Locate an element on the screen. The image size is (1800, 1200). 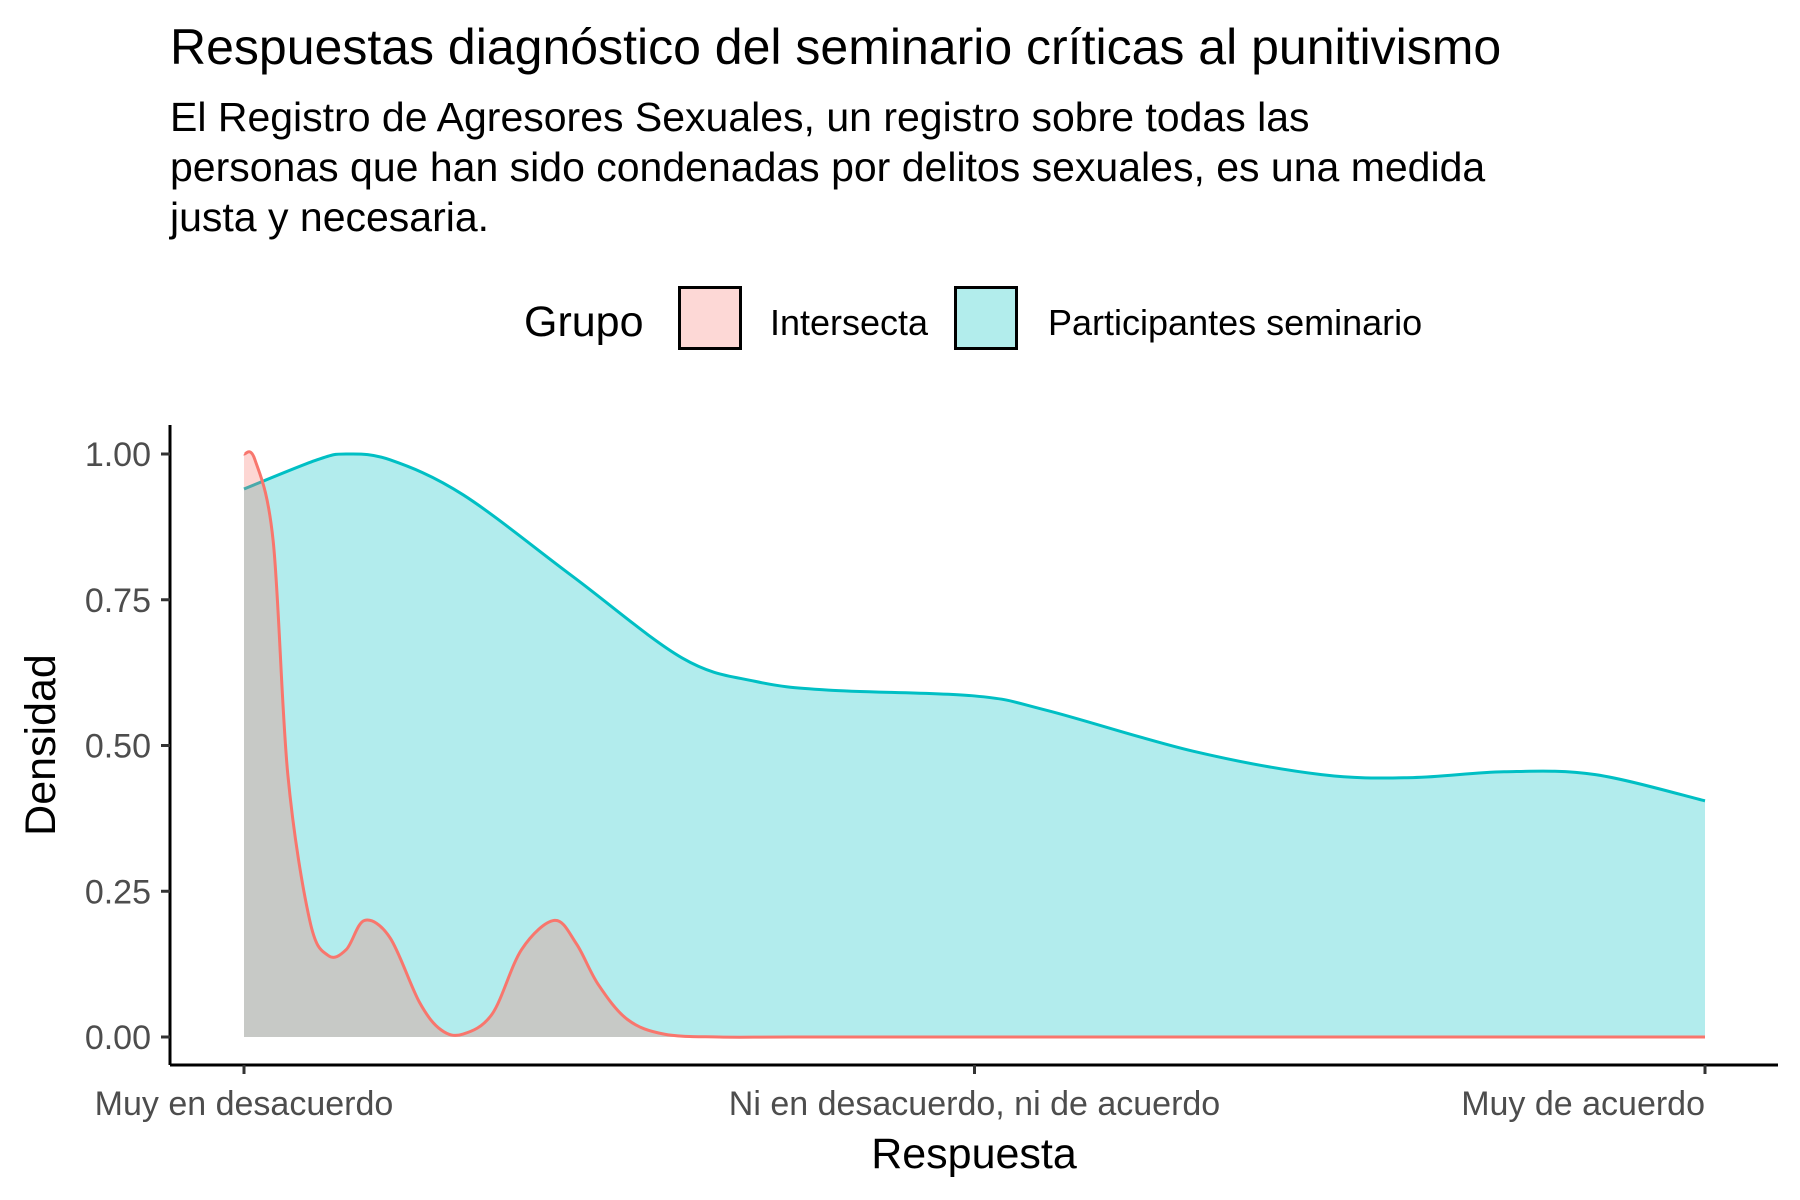
y-tick-label: 0.00 is located at coordinates (118, 1038).